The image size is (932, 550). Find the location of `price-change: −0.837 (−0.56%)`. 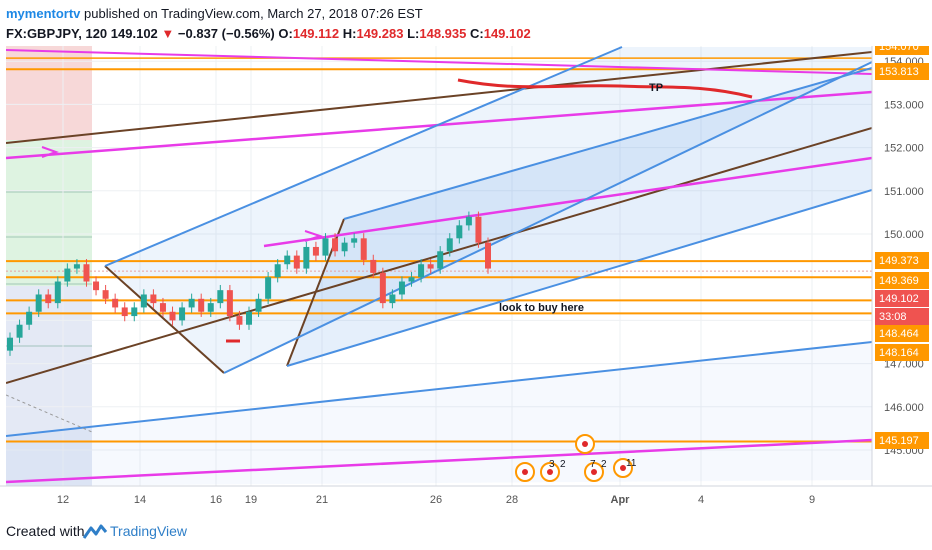

price-change: −0.837 (−0.56%) is located at coordinates (226, 33).